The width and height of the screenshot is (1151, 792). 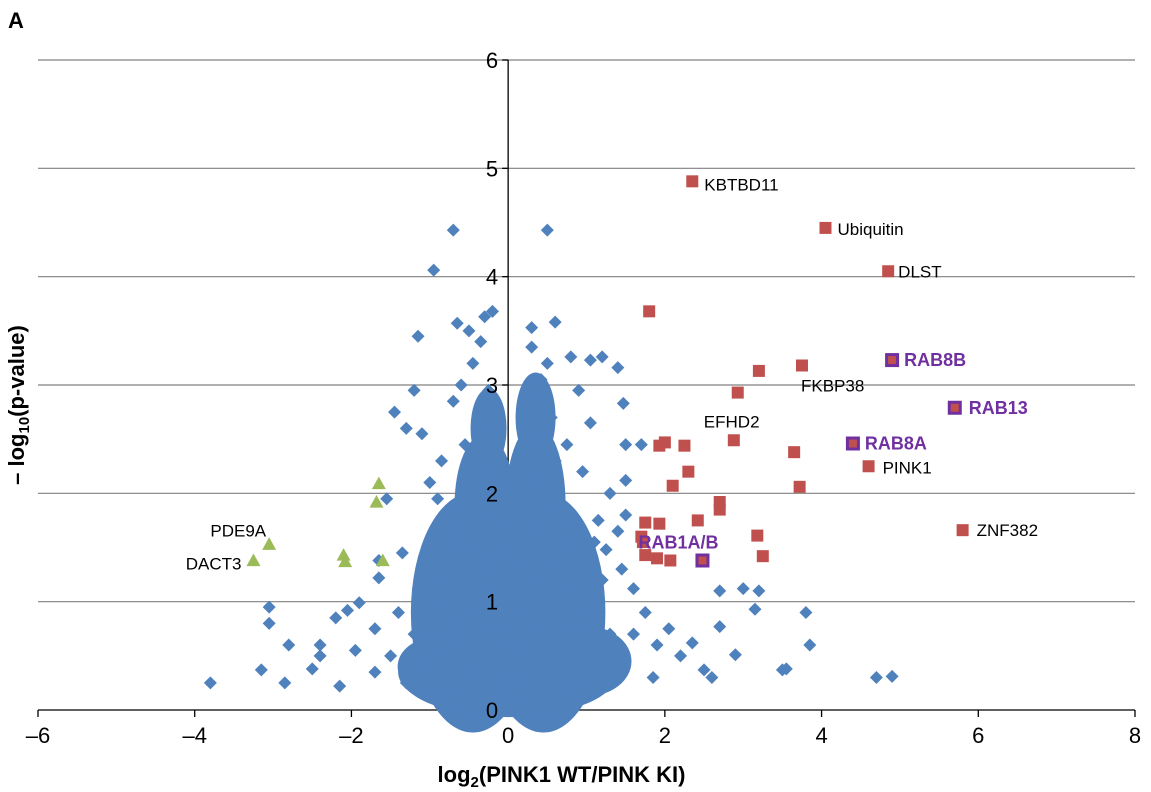 What do you see at coordinates (678, 543) in the screenshot?
I see `rab-label: RAB1A/B` at bounding box center [678, 543].